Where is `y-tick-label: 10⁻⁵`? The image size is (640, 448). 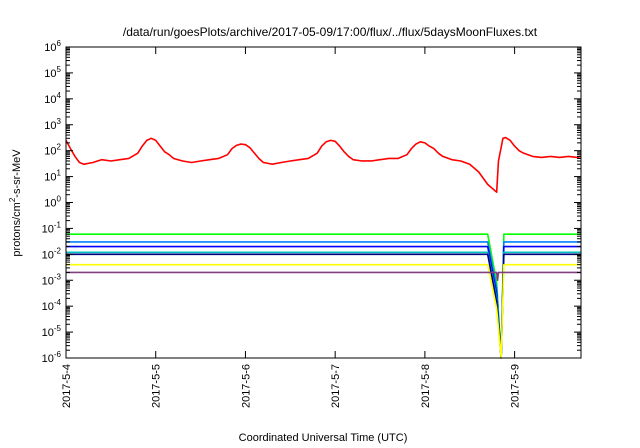
y-tick-label: 10⁻⁵ is located at coordinates (52, 331).